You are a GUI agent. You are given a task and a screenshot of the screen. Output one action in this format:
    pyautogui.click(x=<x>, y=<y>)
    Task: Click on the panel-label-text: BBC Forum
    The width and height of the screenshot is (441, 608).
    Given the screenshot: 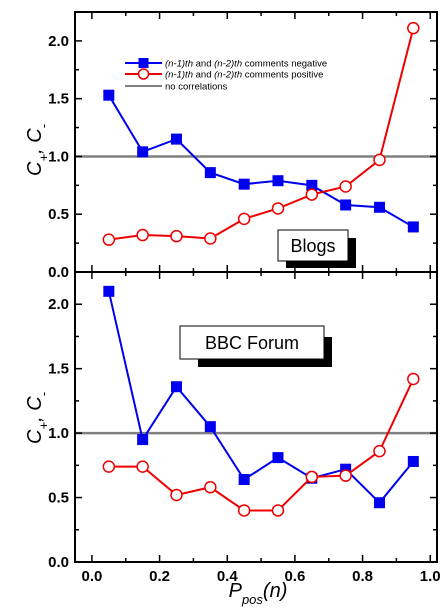 What is the action you would take?
    pyautogui.click(x=252, y=343)
    